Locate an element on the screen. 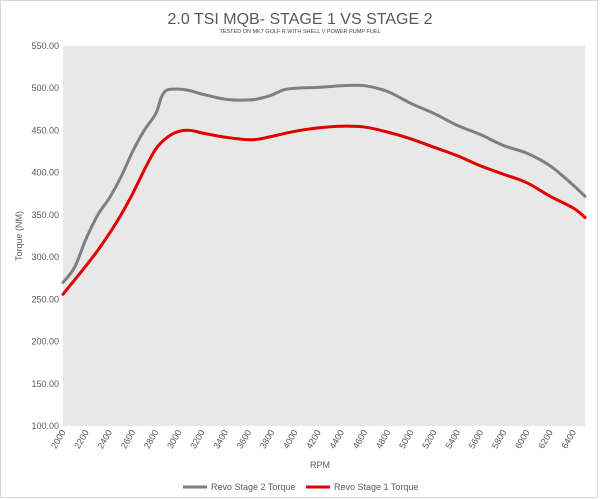  x-tick-label: 5600 is located at coordinates (476, 439).